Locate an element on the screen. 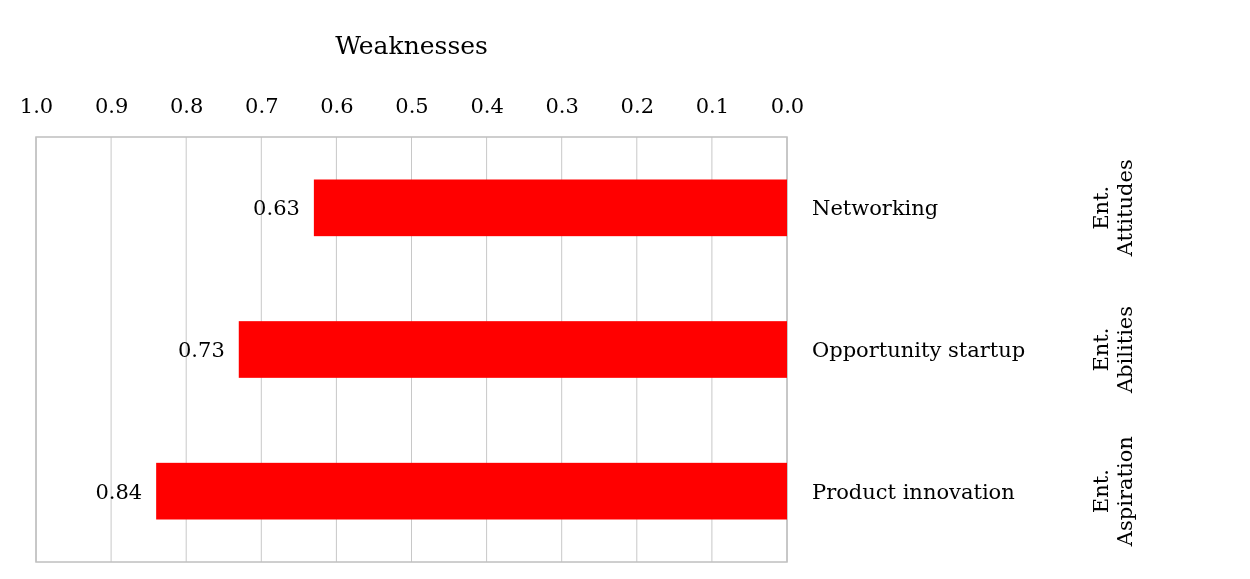  text: Ent. Aspiration is located at coordinates (1113, 492).